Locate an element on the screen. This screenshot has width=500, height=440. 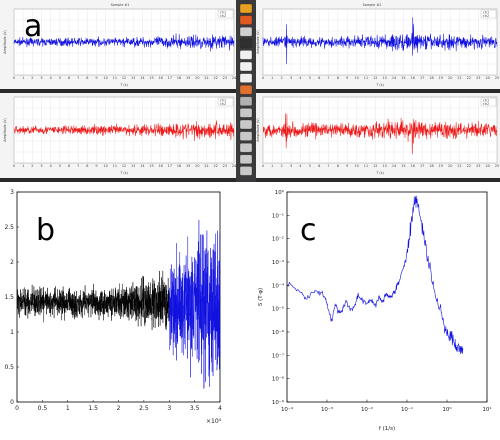
x-tick-label: 0.5 is located at coordinates (43, 408).